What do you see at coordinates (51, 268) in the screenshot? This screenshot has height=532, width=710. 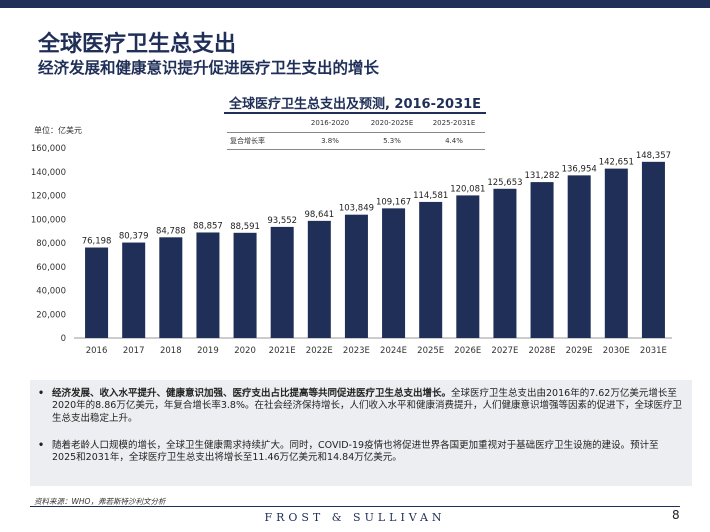 I see `y-tick-label: 60,000` at bounding box center [51, 268].